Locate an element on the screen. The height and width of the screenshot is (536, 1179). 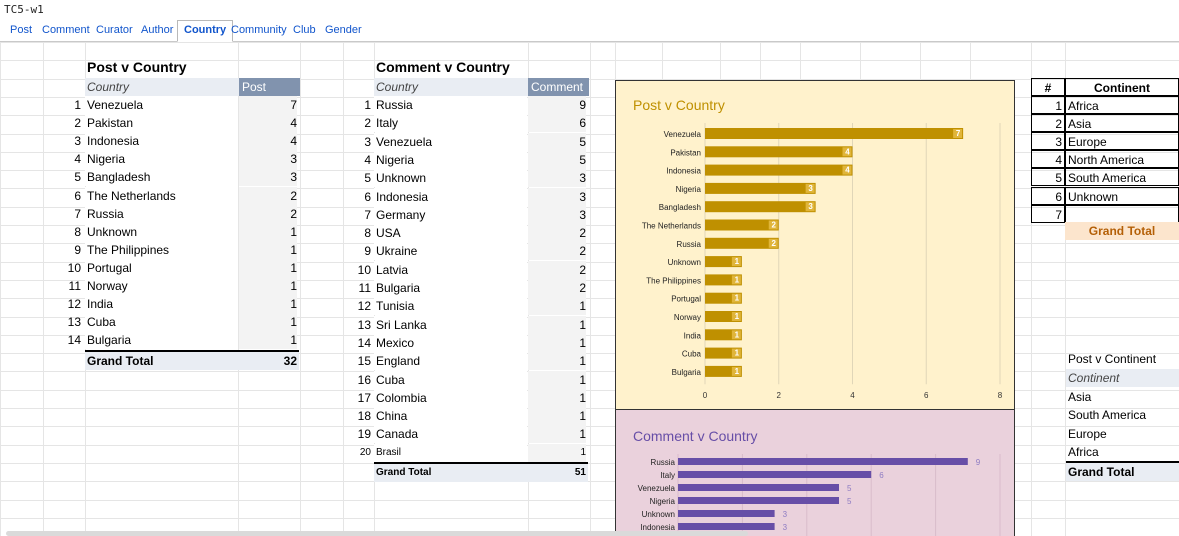
post-row-rank: 12 is located at coordinates (74, 304).